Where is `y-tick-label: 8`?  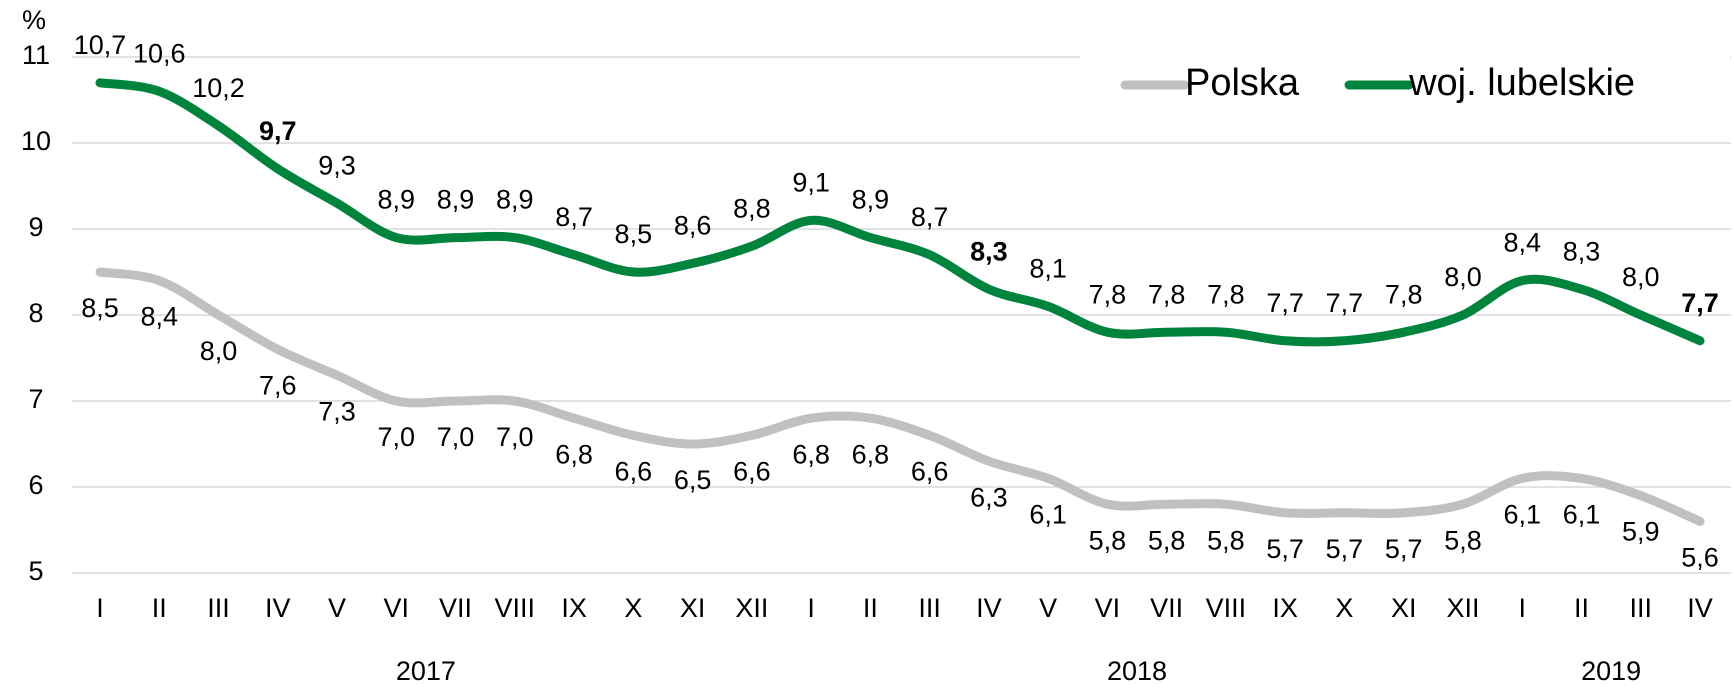 y-tick-label: 8 is located at coordinates (35, 313).